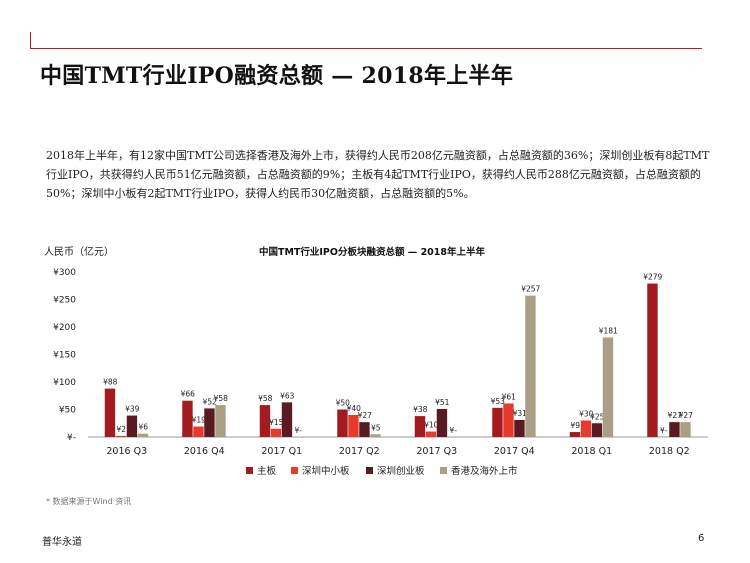 Image resolution: width=750 pixels, height=563 pixels. Describe the element at coordinates (509, 396) in the screenshot. I see `bar-value-label: ¥61` at that location.